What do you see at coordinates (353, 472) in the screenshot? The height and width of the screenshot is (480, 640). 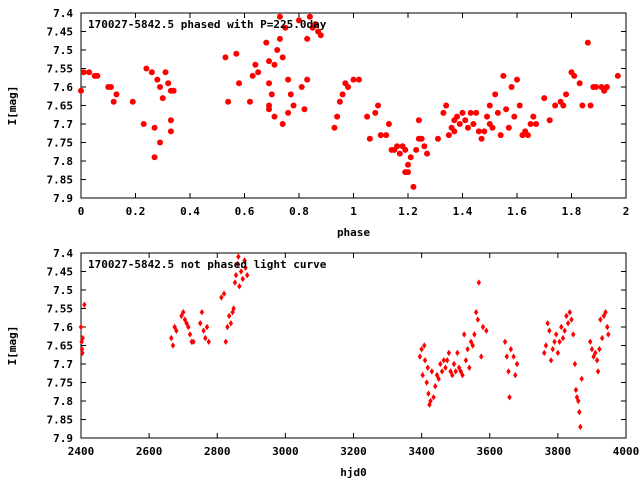 I see `x-axis-label: hjd0` at bounding box center [353, 472].